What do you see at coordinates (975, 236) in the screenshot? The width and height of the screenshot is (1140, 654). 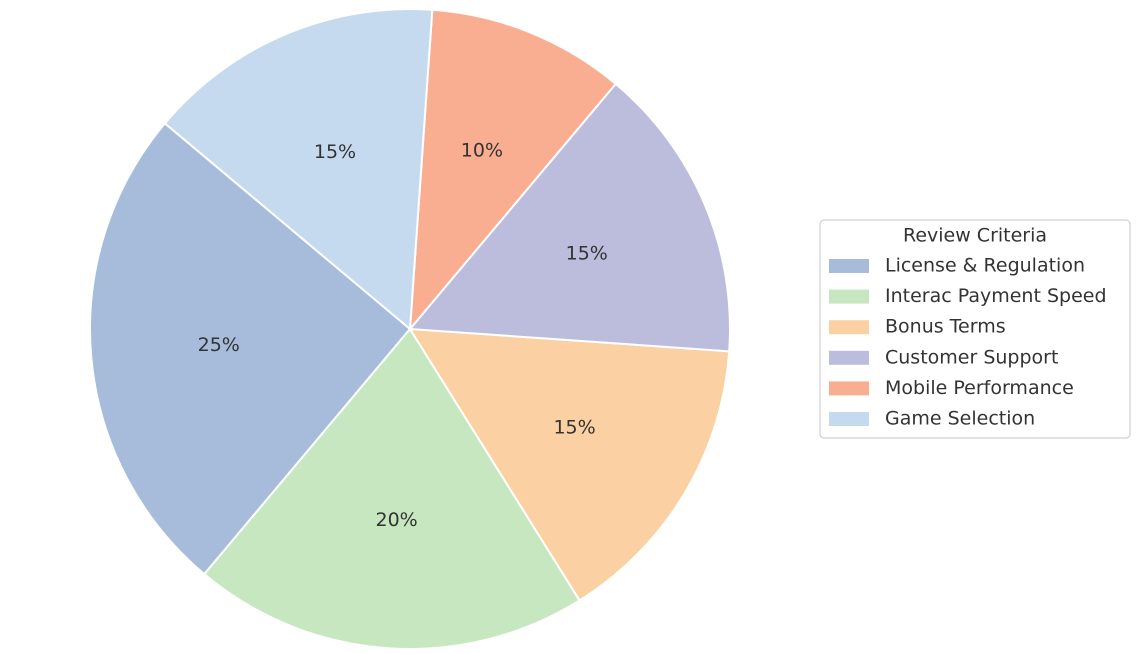 I see `legend-title: Review Criteria` at bounding box center [975, 236].